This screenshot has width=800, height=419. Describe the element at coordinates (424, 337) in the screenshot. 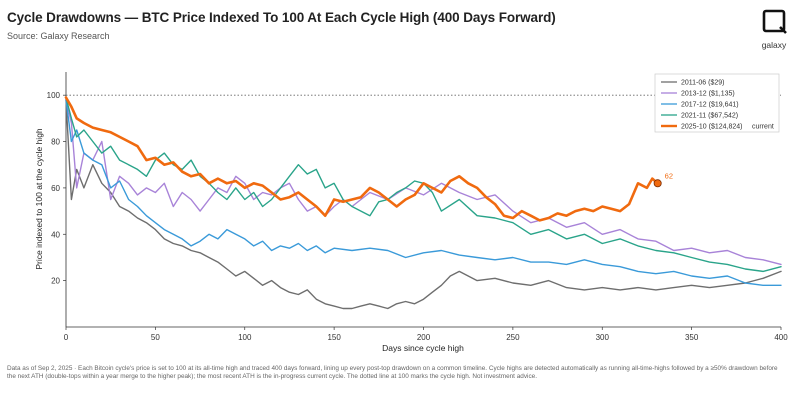

I see `x-tick-label: 200` at that location.